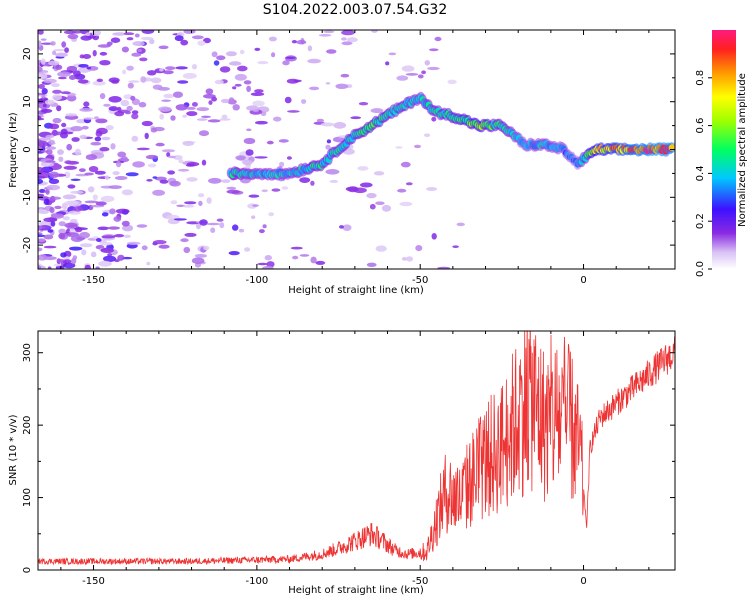 This screenshot has width=750, height=604. I want to click on colorbar-tick-label: 0.6, so click(700, 126).